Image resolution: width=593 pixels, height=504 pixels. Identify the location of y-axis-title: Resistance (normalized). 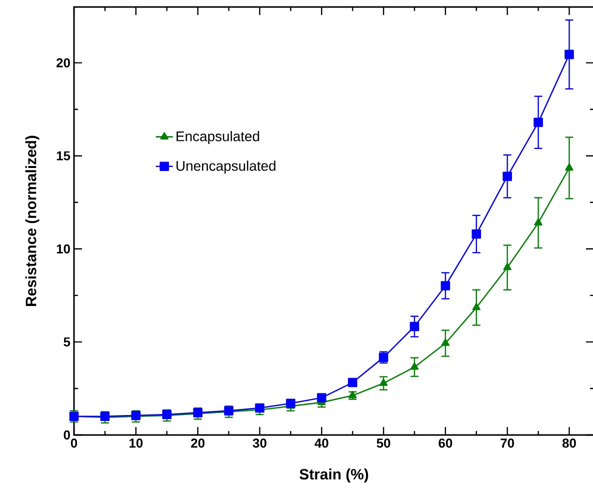
(32, 221).